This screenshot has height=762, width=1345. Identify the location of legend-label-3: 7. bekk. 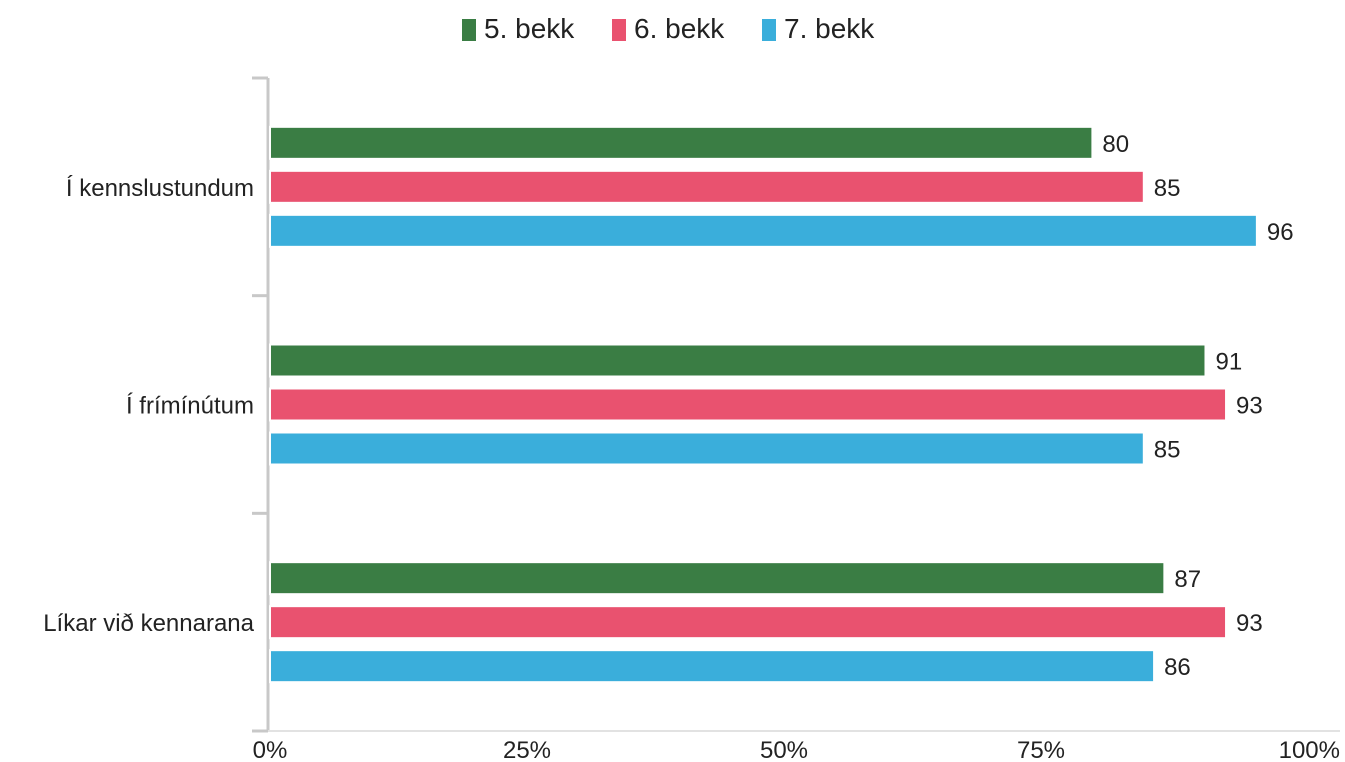
(829, 28).